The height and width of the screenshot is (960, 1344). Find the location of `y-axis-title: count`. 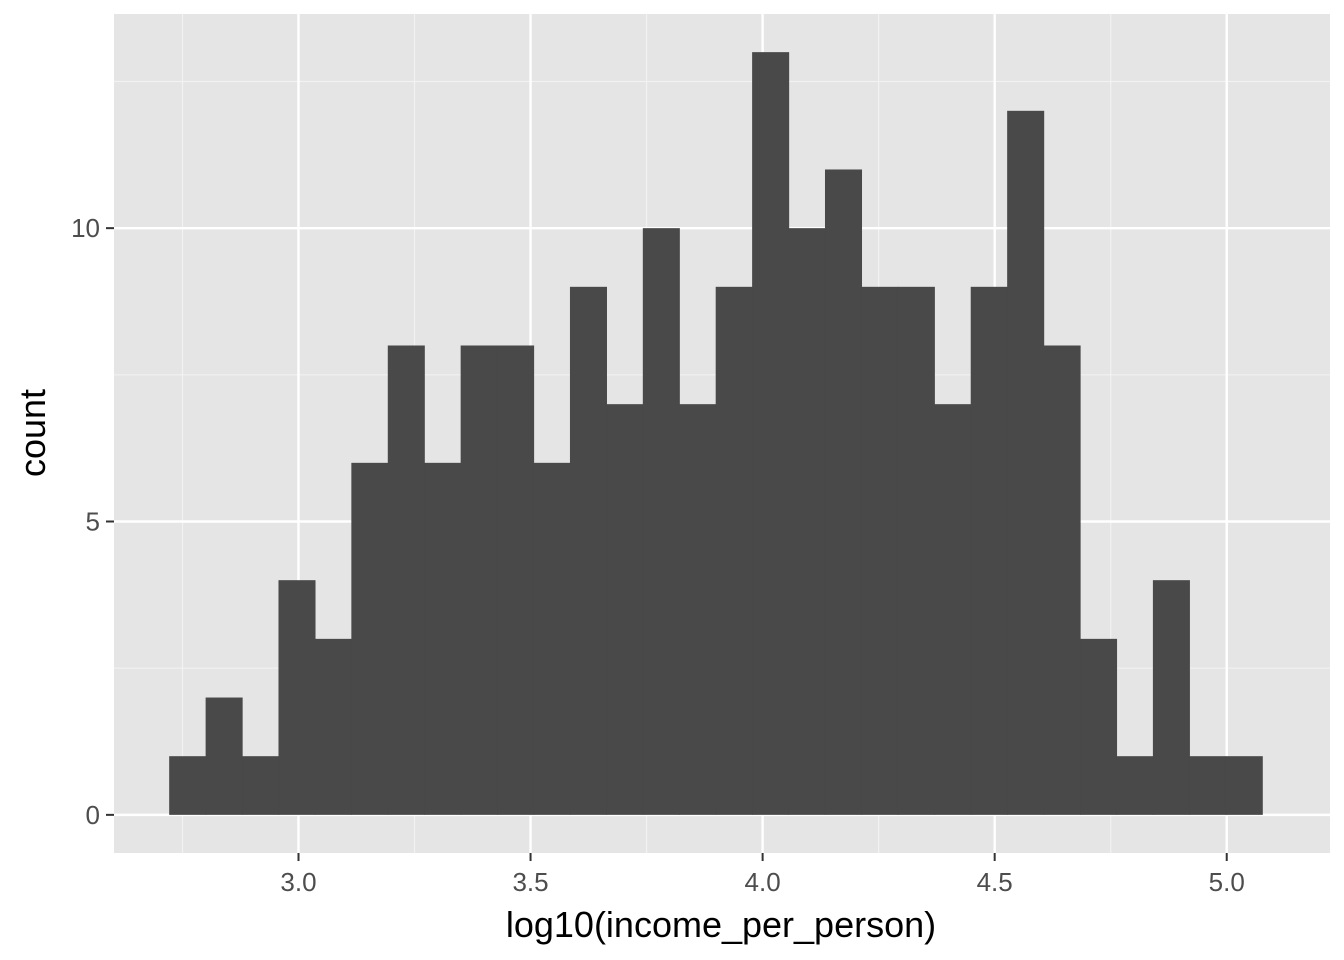

y-axis-title: count is located at coordinates (32, 433).